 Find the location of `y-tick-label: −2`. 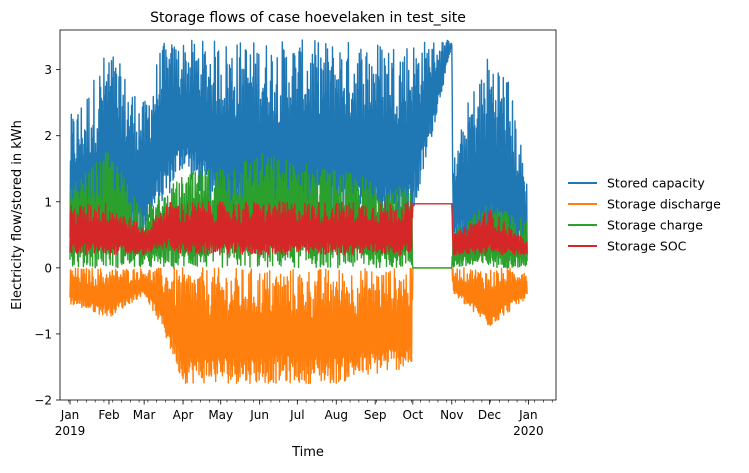

y-tick-label: −2 is located at coordinates (43, 401).